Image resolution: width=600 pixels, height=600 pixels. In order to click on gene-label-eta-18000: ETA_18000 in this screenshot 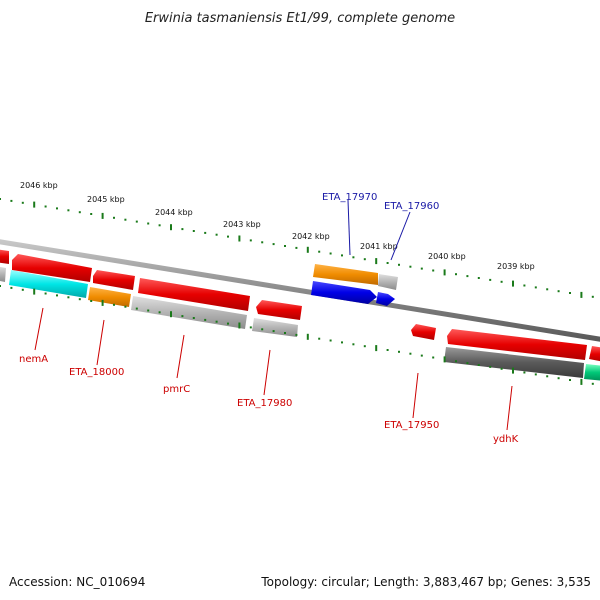, I will do `click(96, 372)`.